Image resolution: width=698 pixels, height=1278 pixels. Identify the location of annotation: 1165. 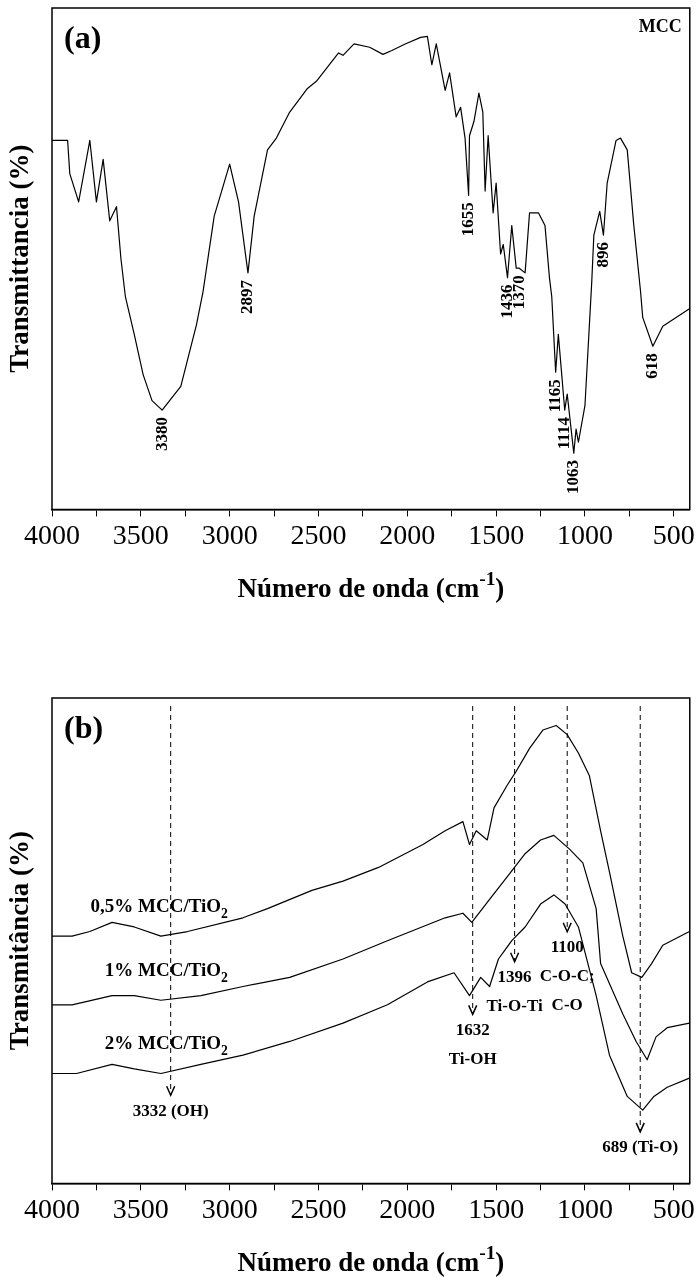
(555, 396).